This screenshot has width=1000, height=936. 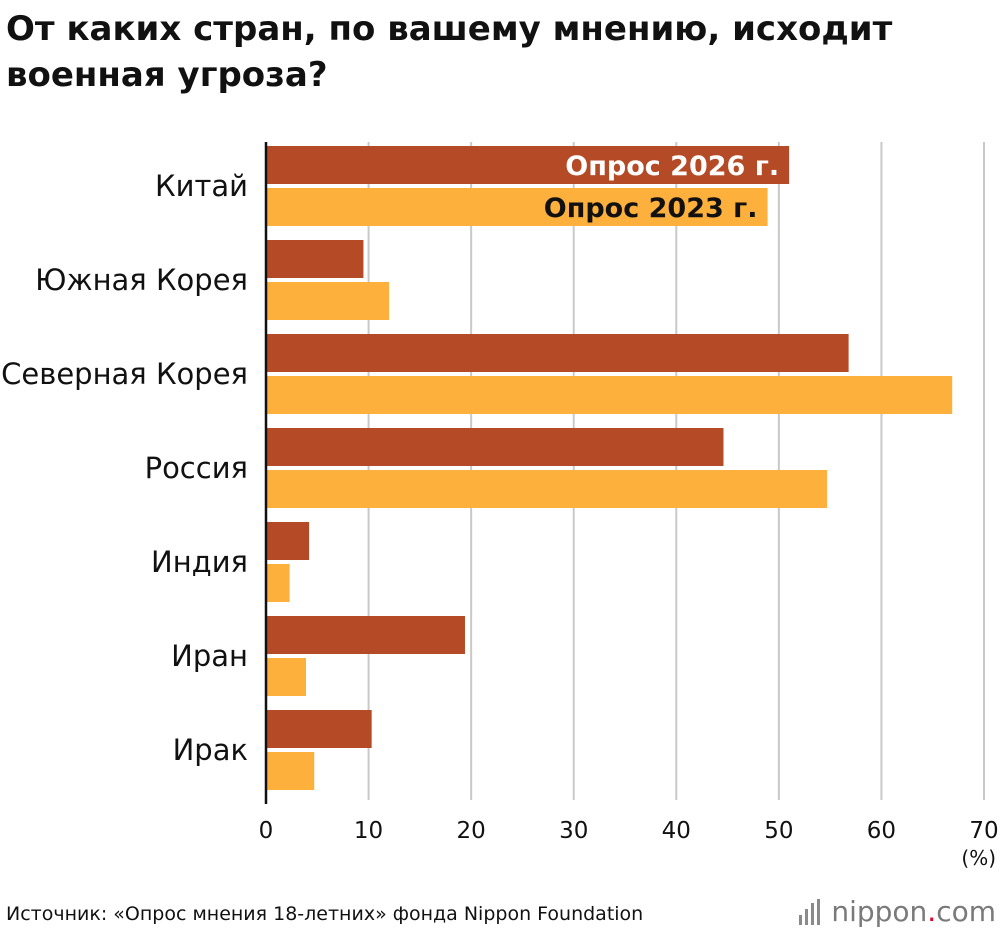 I want to click on x-tick-label: 10, so click(x=368, y=831).